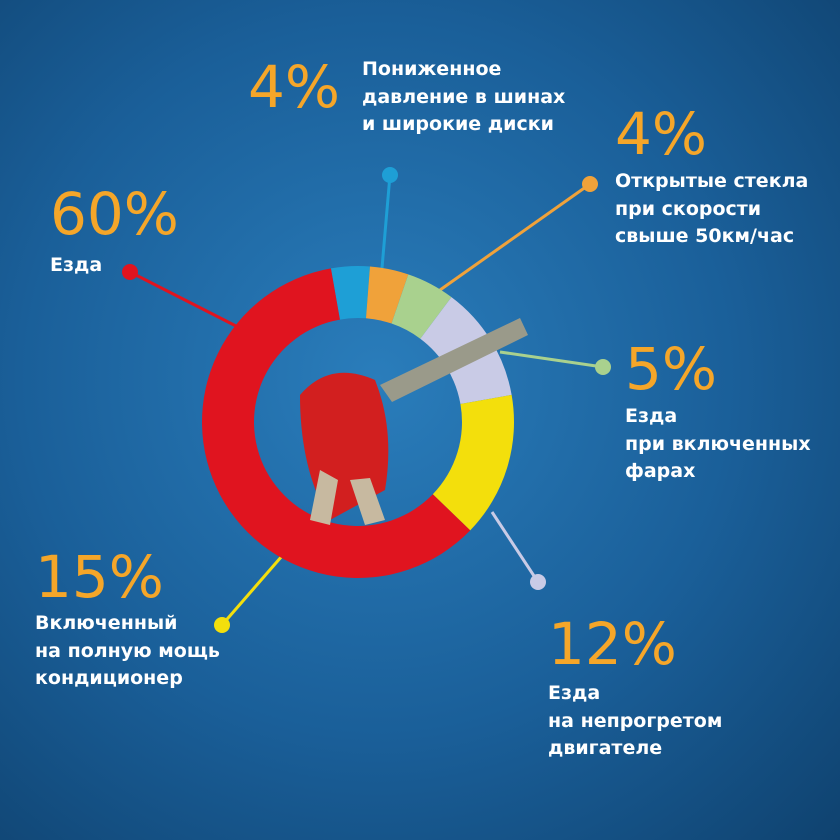 The height and width of the screenshot is (840, 840). What do you see at coordinates (114, 214) in the screenshot?
I see `value-label: 60%` at bounding box center [114, 214].